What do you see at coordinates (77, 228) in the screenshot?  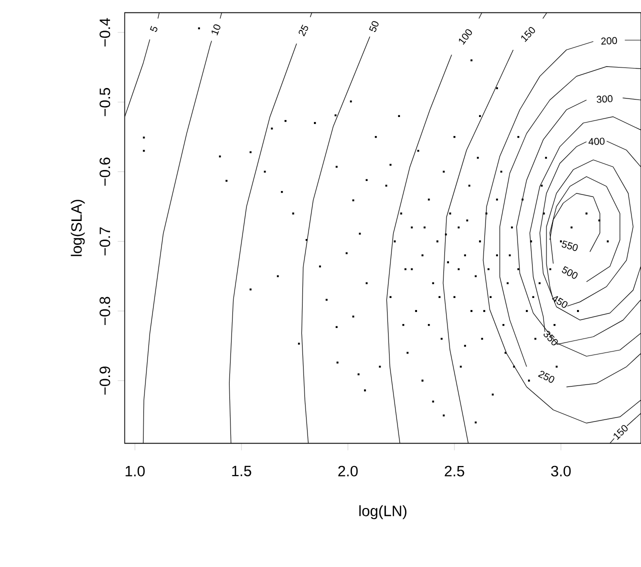 I see `y-axis-title: log(SLA)` at bounding box center [77, 228].